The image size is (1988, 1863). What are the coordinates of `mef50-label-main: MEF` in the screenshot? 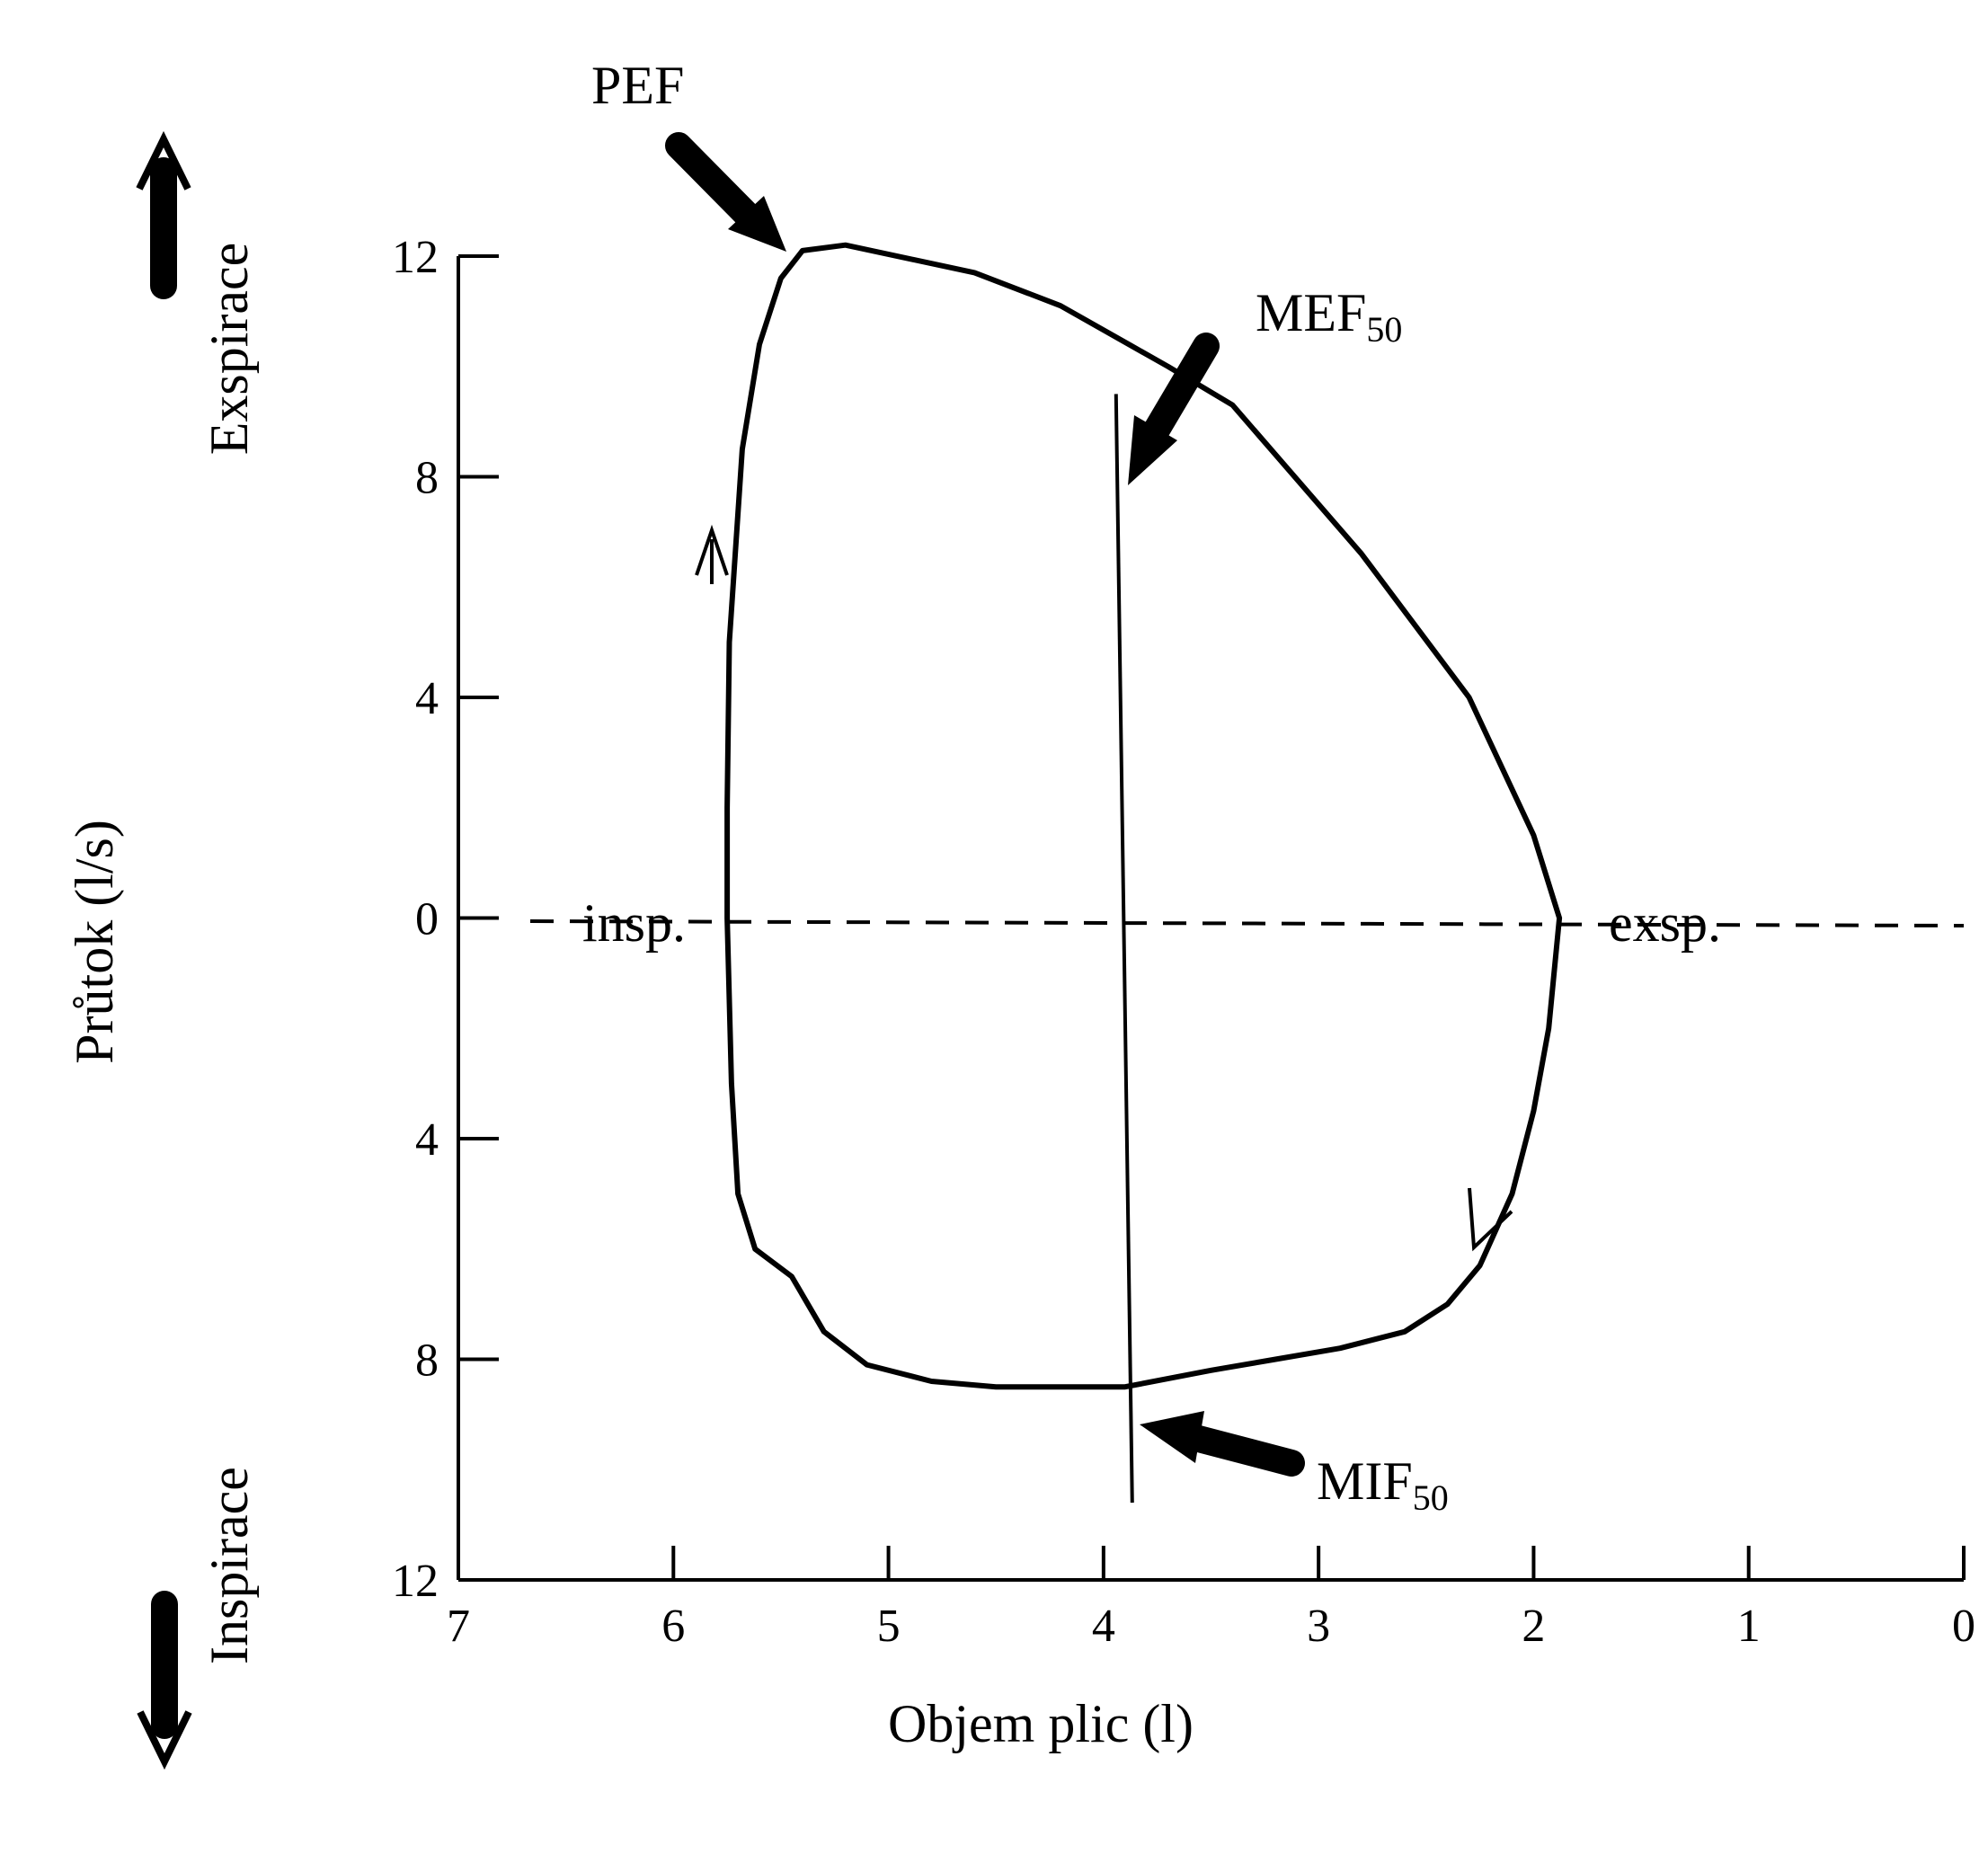 It's located at (1311, 312).